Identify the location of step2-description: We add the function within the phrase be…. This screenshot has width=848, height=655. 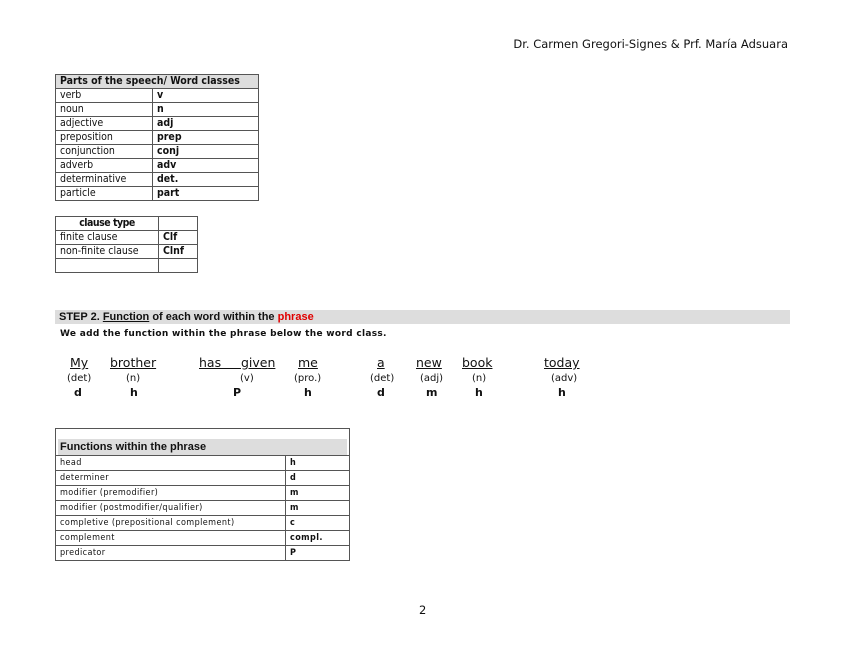
(223, 334).